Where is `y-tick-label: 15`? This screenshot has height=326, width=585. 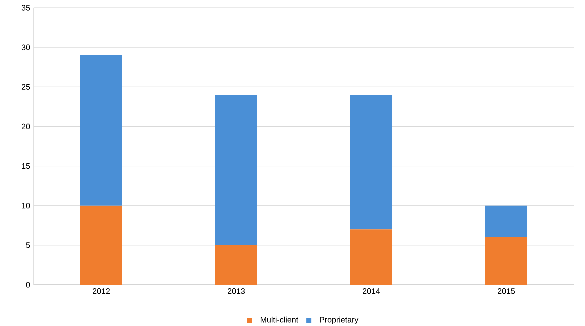 y-tick-label: 15 is located at coordinates (26, 166).